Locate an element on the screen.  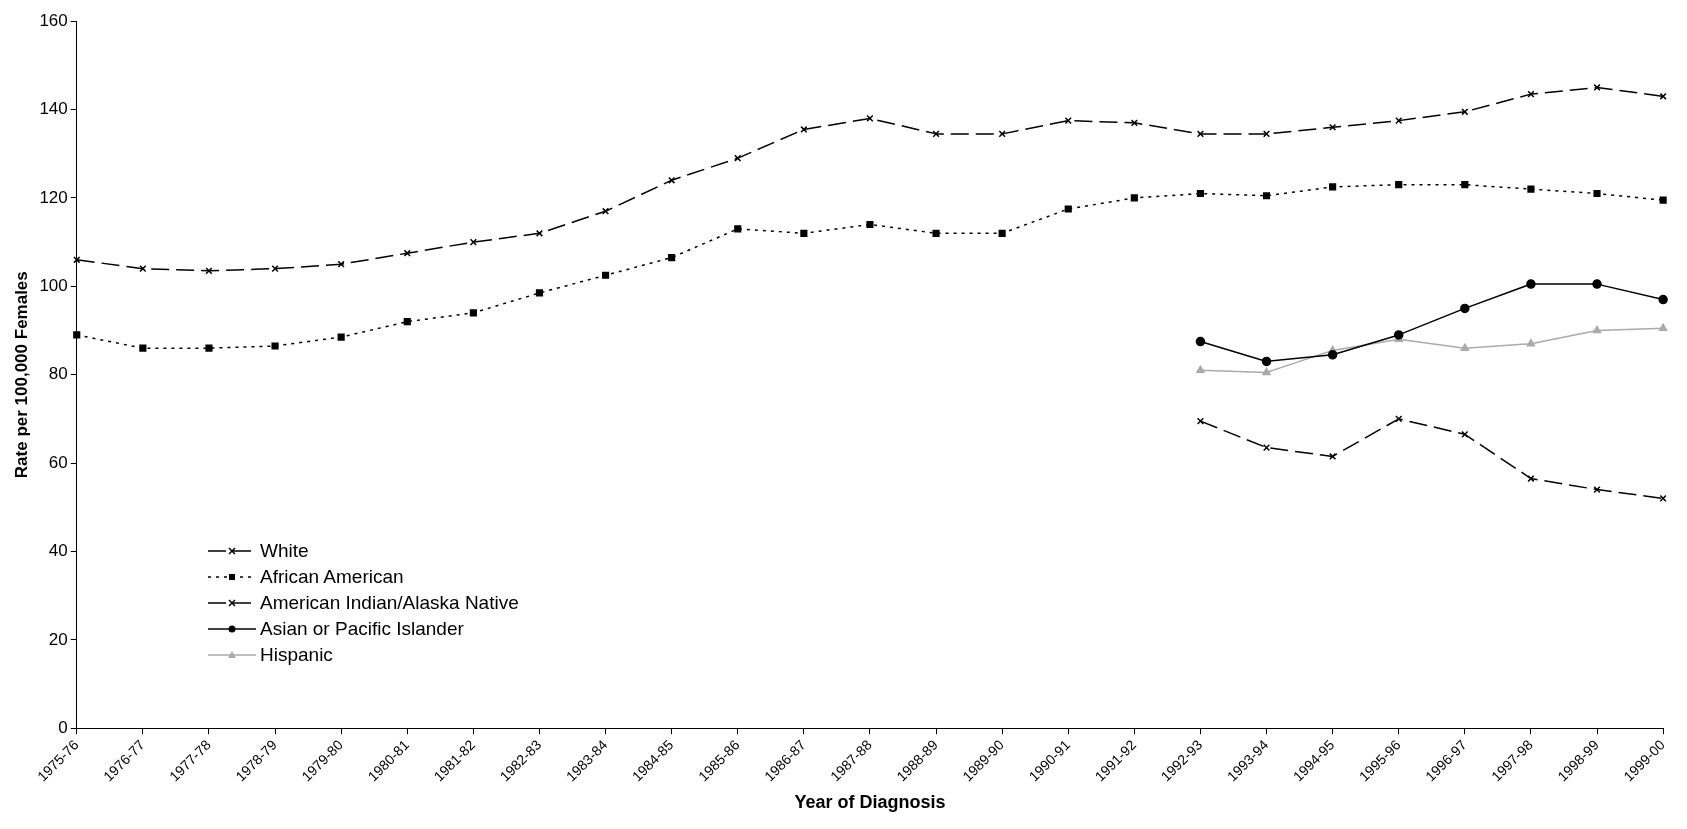
legend-label: White is located at coordinates (284, 551).